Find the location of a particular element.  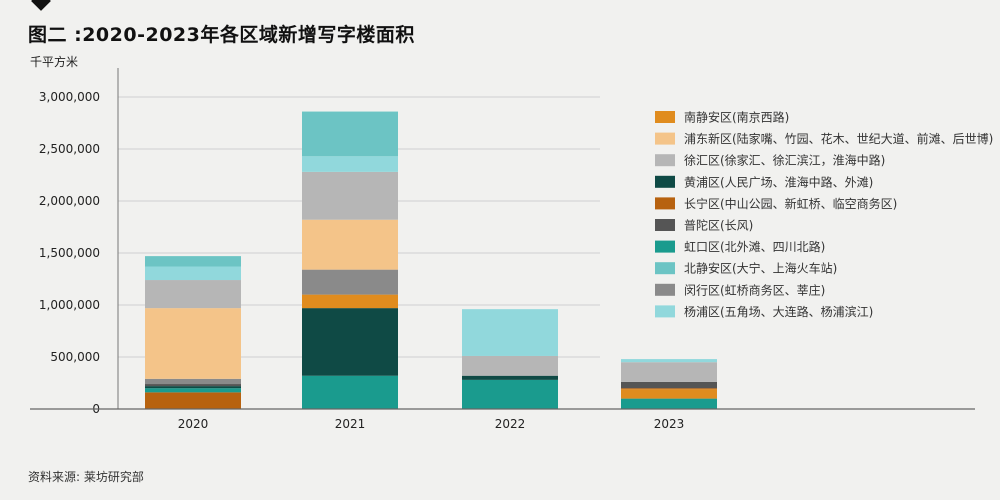

y-tick-label: 1,000,000 is located at coordinates (69, 305).